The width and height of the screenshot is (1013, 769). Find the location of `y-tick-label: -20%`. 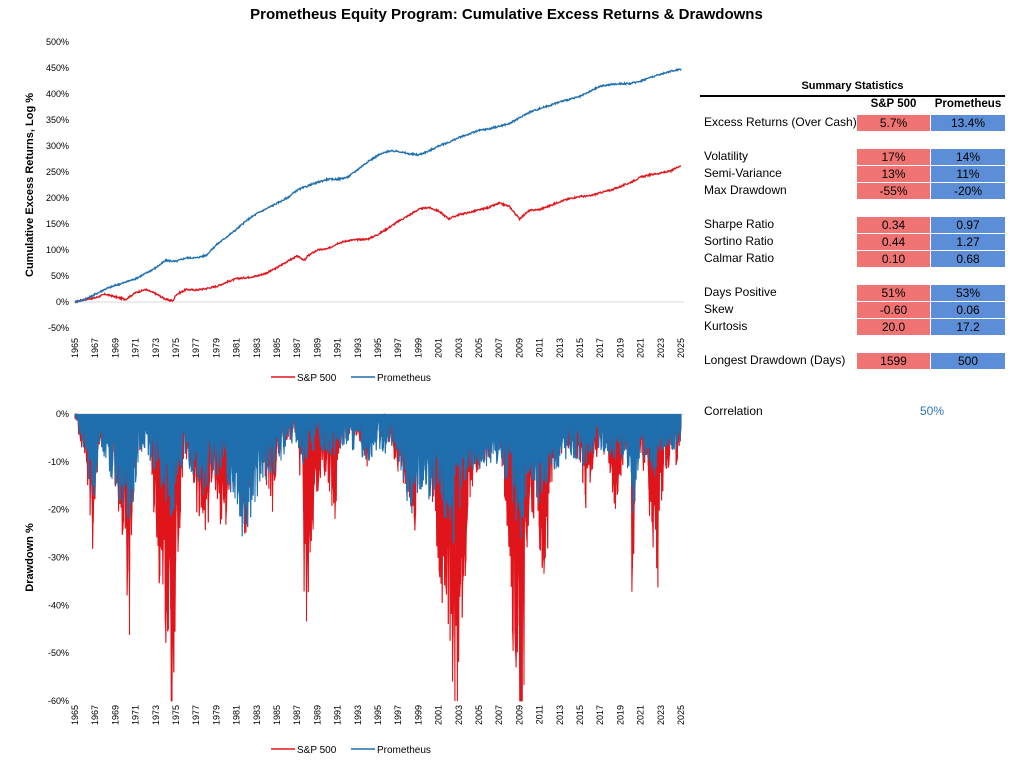

y-tick-label: -20% is located at coordinates (58, 510).